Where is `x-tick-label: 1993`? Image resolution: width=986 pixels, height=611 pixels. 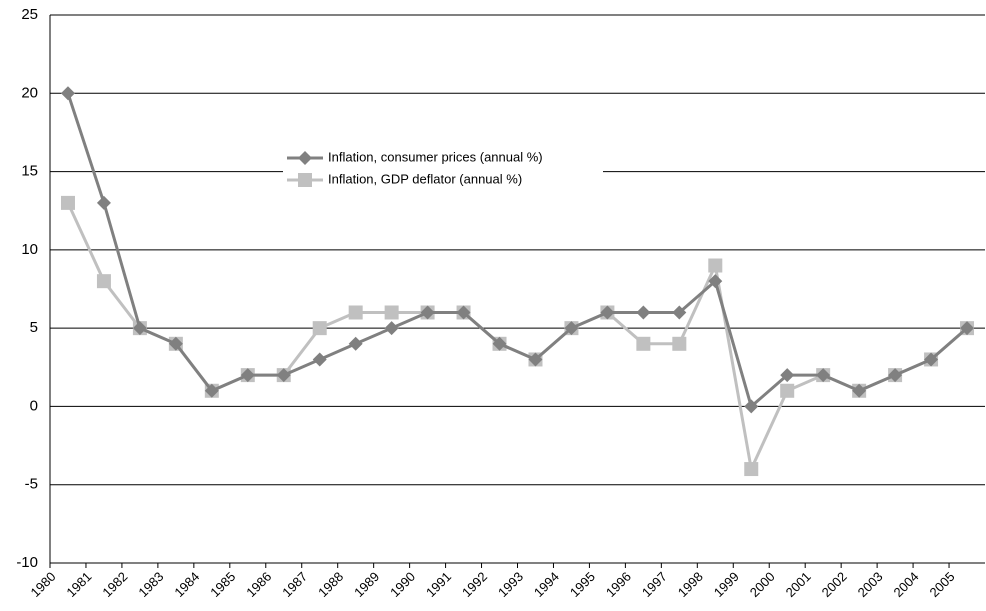 x-tick-label: 1993 is located at coordinates (510, 584).